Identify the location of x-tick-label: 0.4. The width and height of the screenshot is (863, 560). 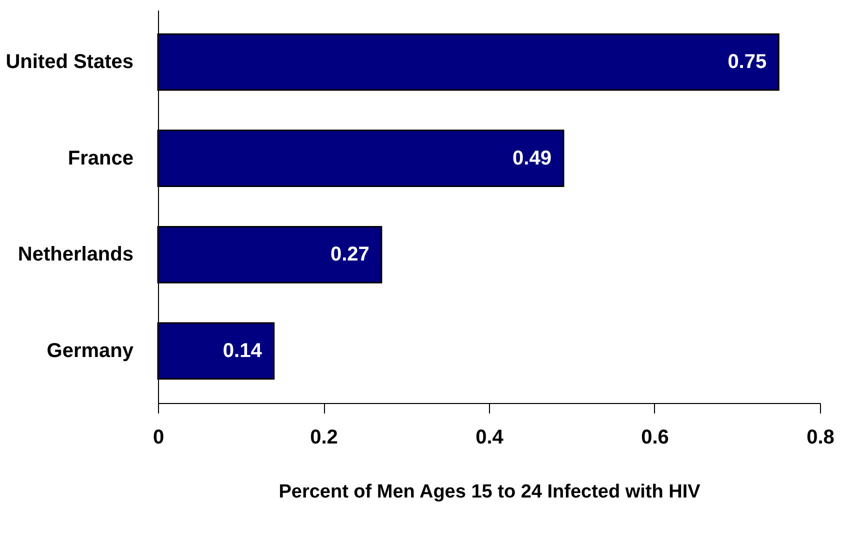
(490, 437).